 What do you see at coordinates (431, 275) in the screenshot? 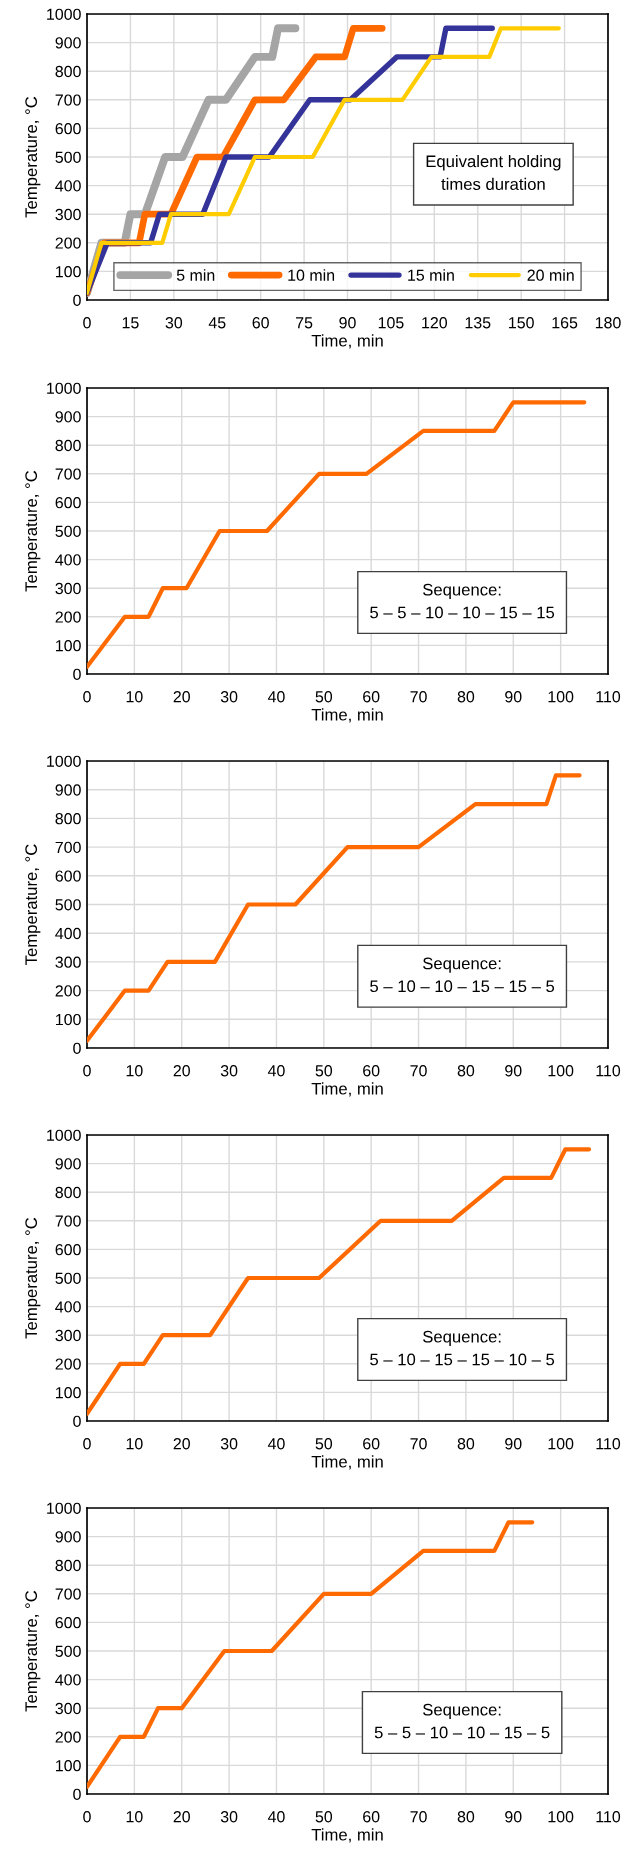
I see `legend-label: 15 min` at bounding box center [431, 275].